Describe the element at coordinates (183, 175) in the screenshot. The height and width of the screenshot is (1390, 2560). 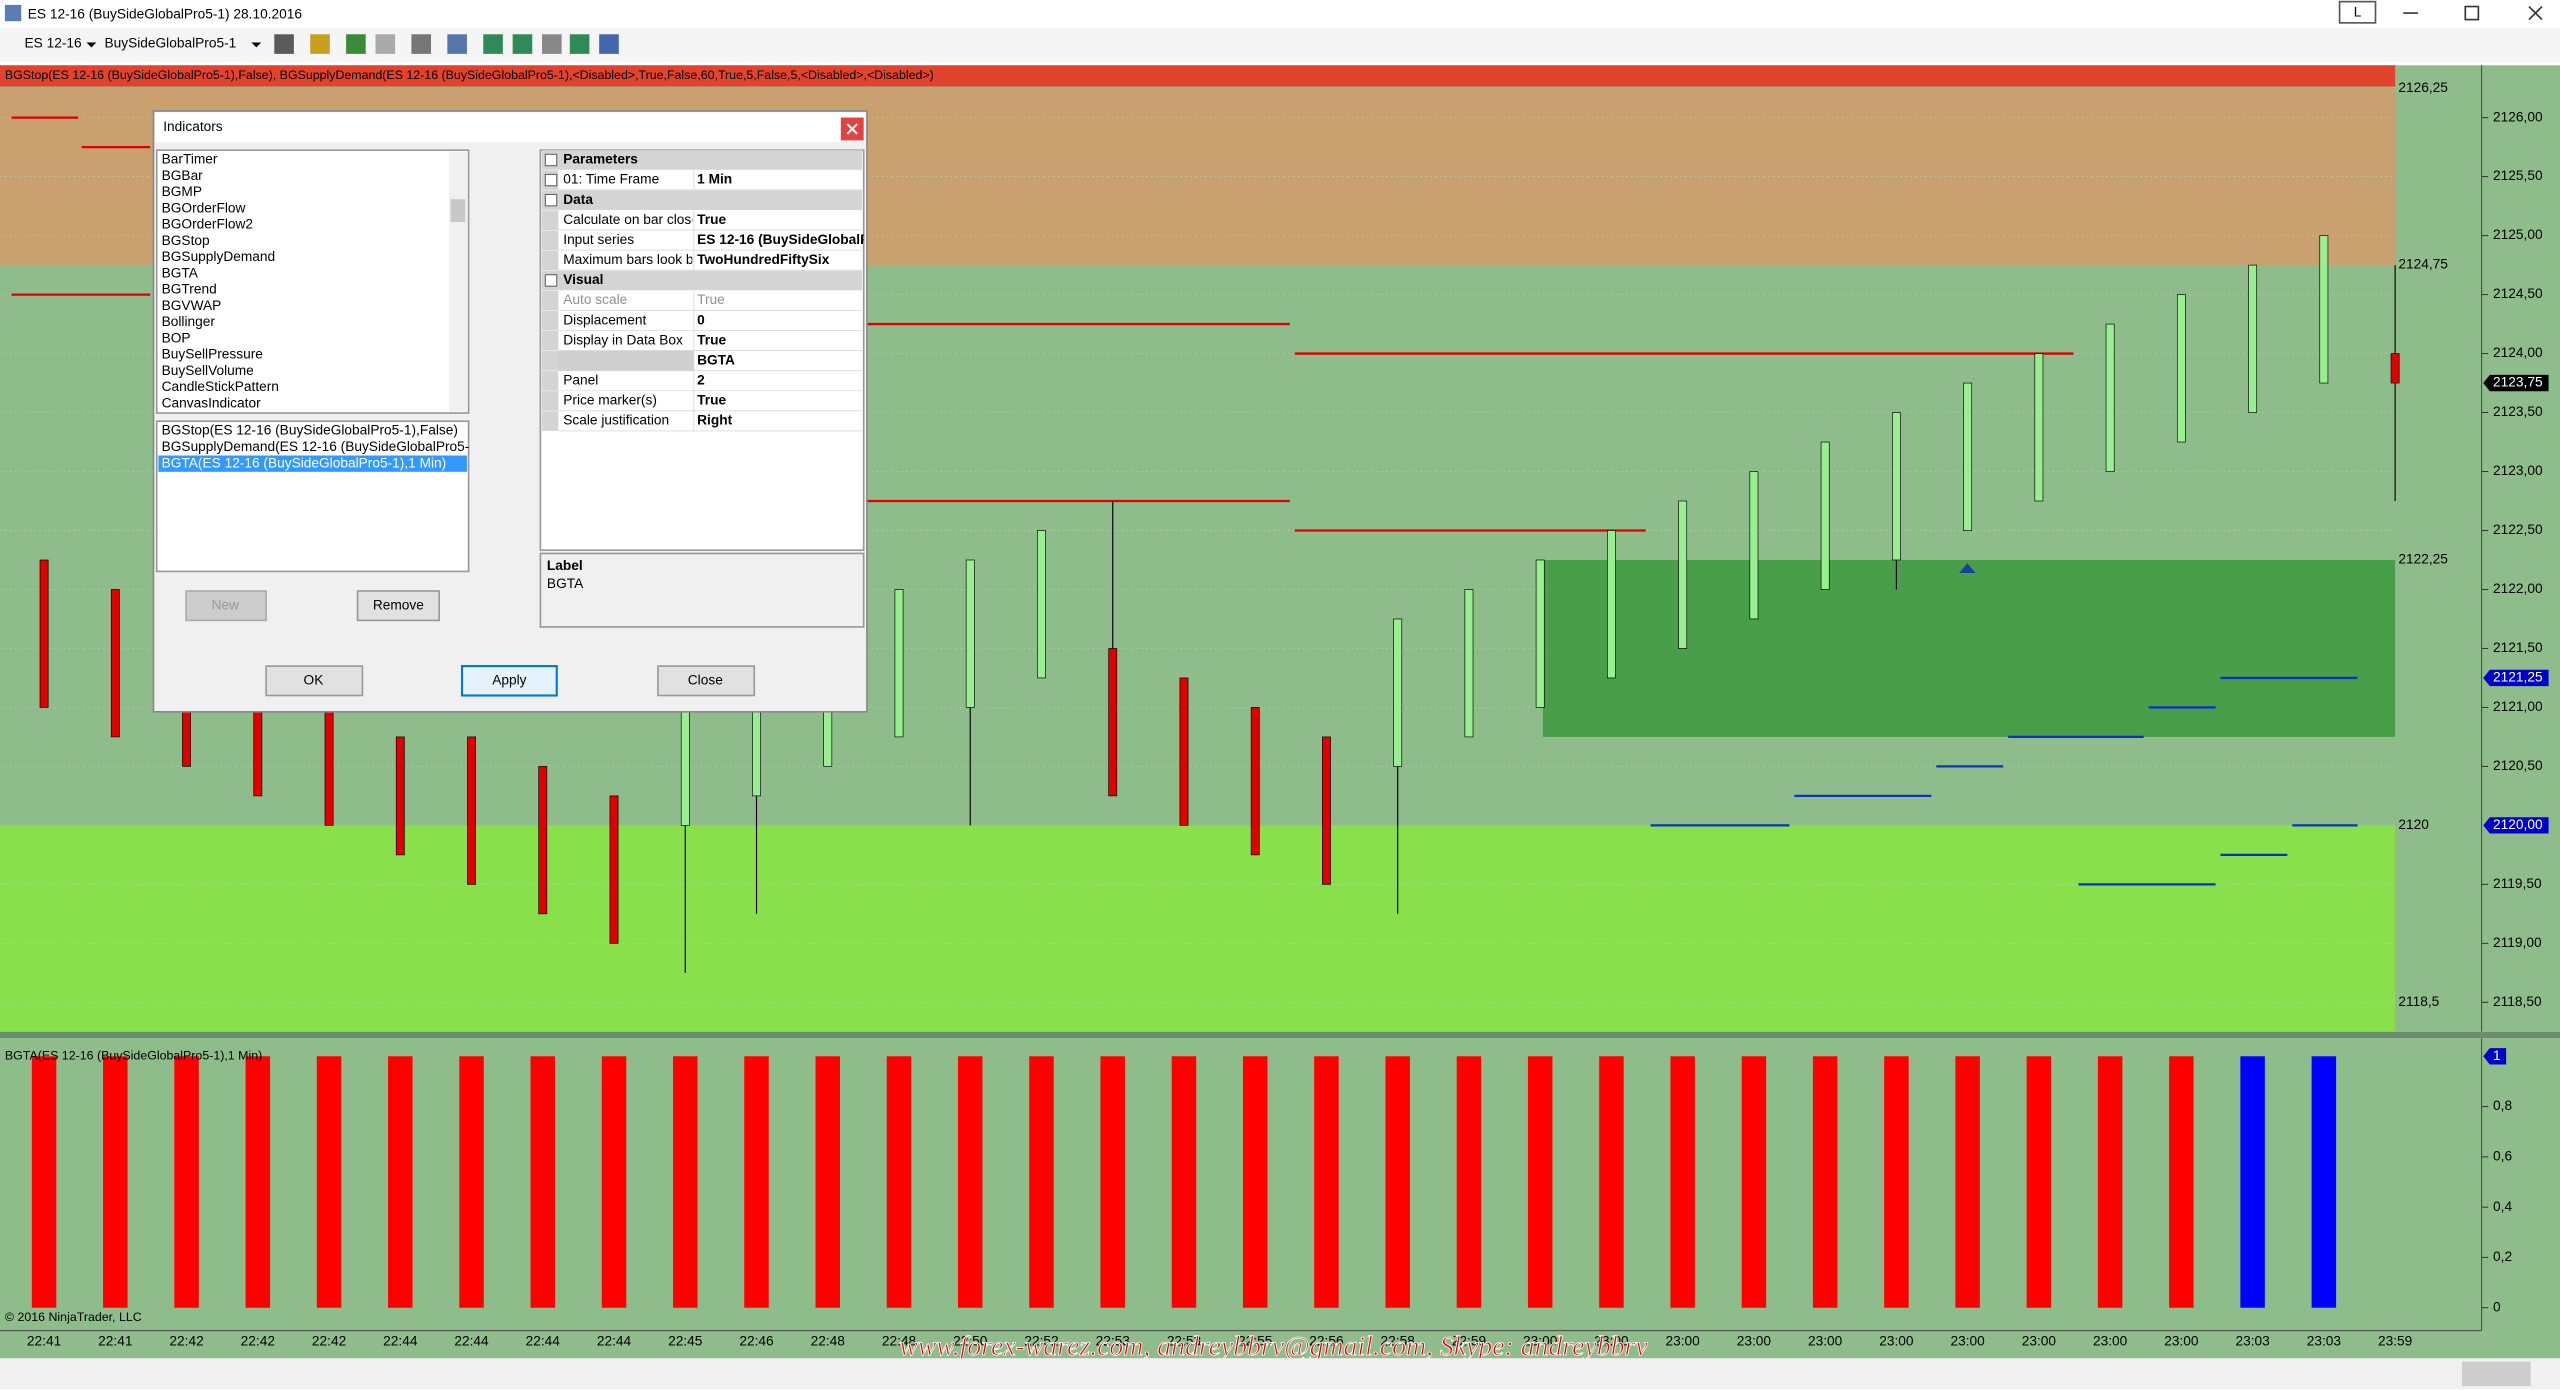
I see `available-item: BGBar` at that location.